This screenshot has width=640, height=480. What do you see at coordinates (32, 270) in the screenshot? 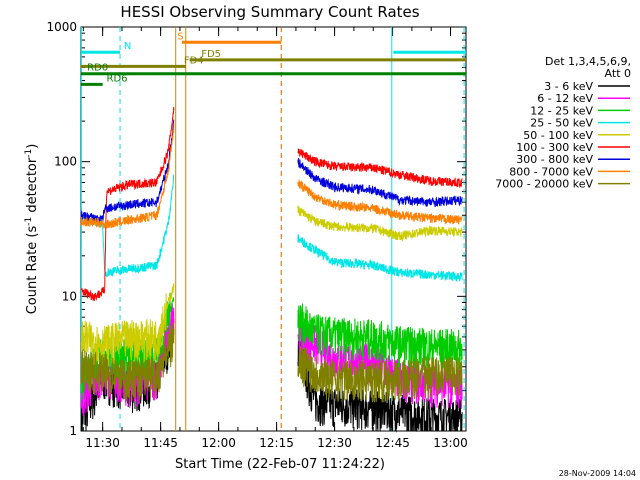
I see `y-axis-label-main: Count Rate (s` at bounding box center [32, 270].